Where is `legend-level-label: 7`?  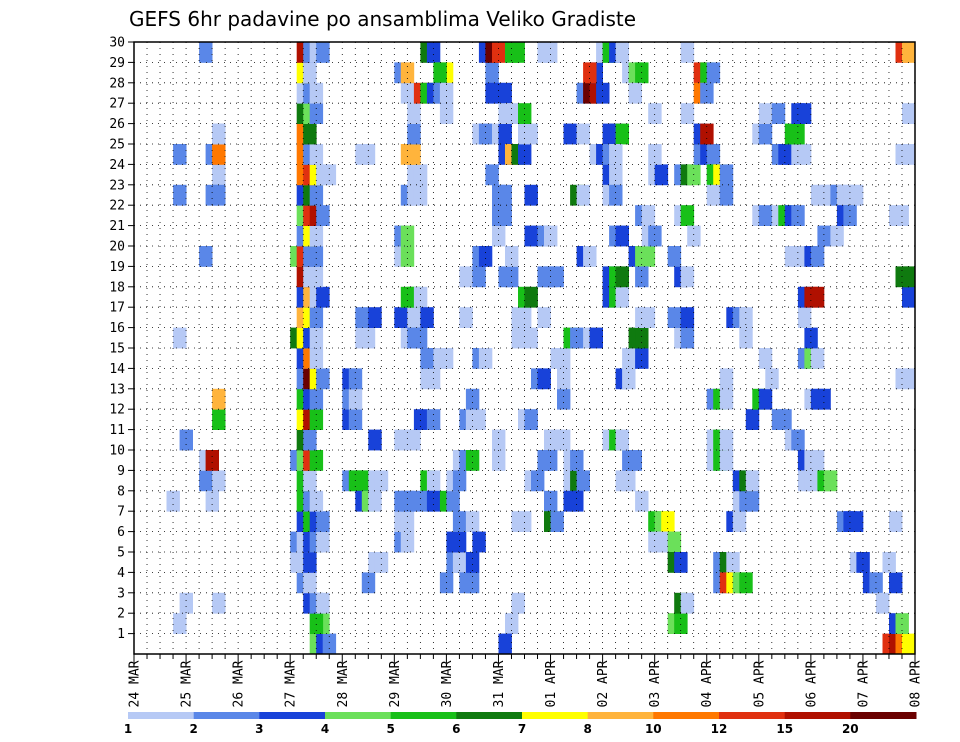 legend-level-label: 7 is located at coordinates (522, 729).